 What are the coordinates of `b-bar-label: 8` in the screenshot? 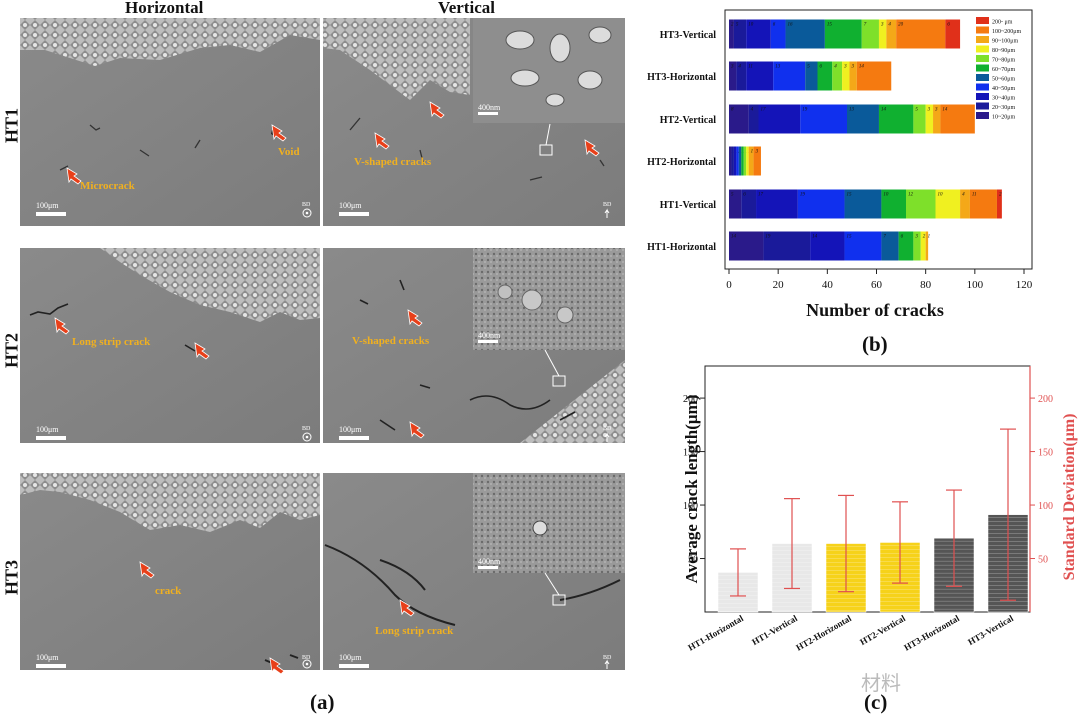 It's located at (732, 110).